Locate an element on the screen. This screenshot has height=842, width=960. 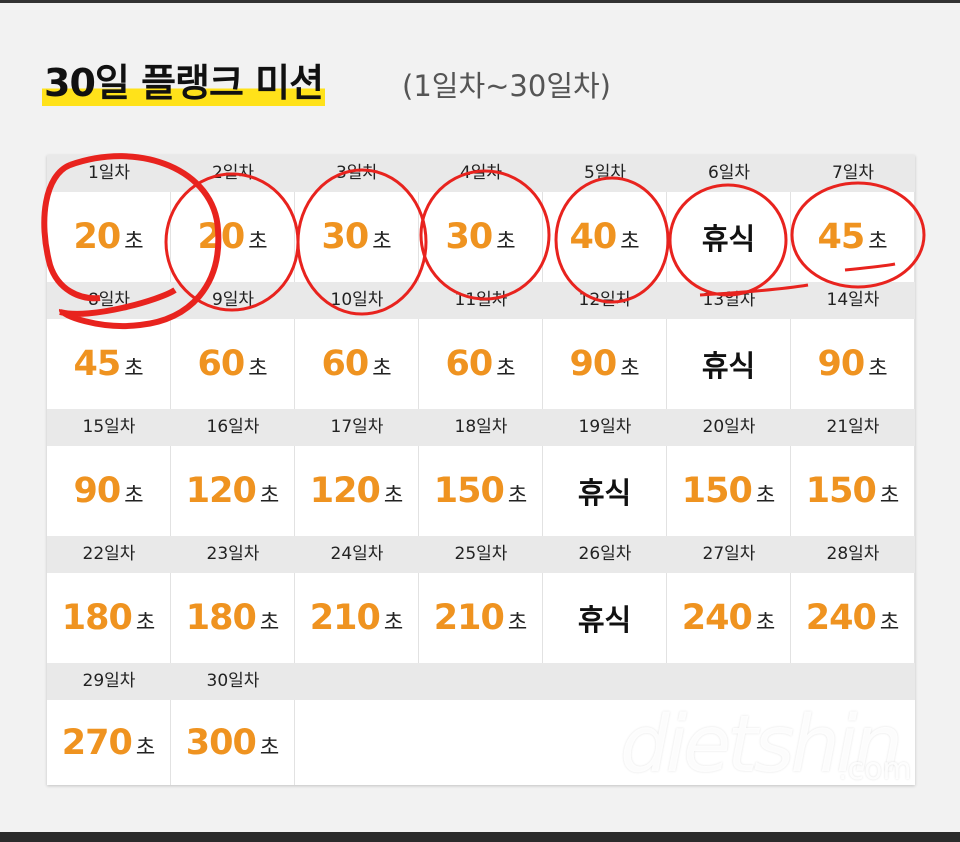
day-cell: 180 초 is located at coordinates (109, 618).